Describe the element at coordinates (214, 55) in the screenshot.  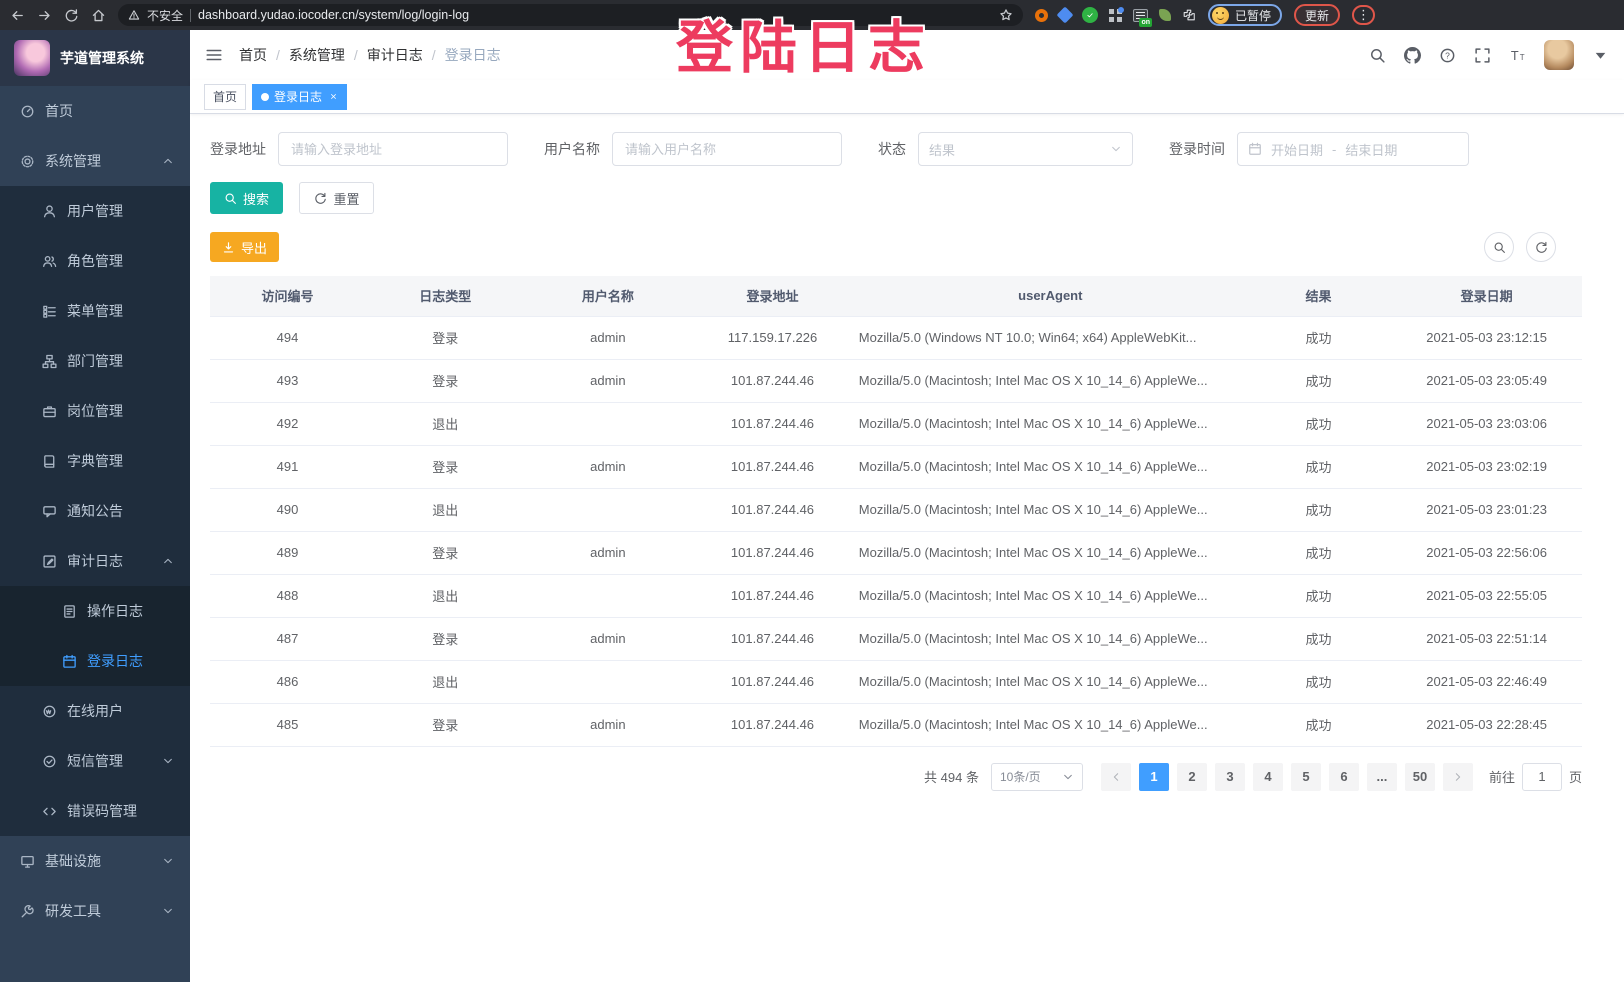
I see `hamburger-icon` at that location.